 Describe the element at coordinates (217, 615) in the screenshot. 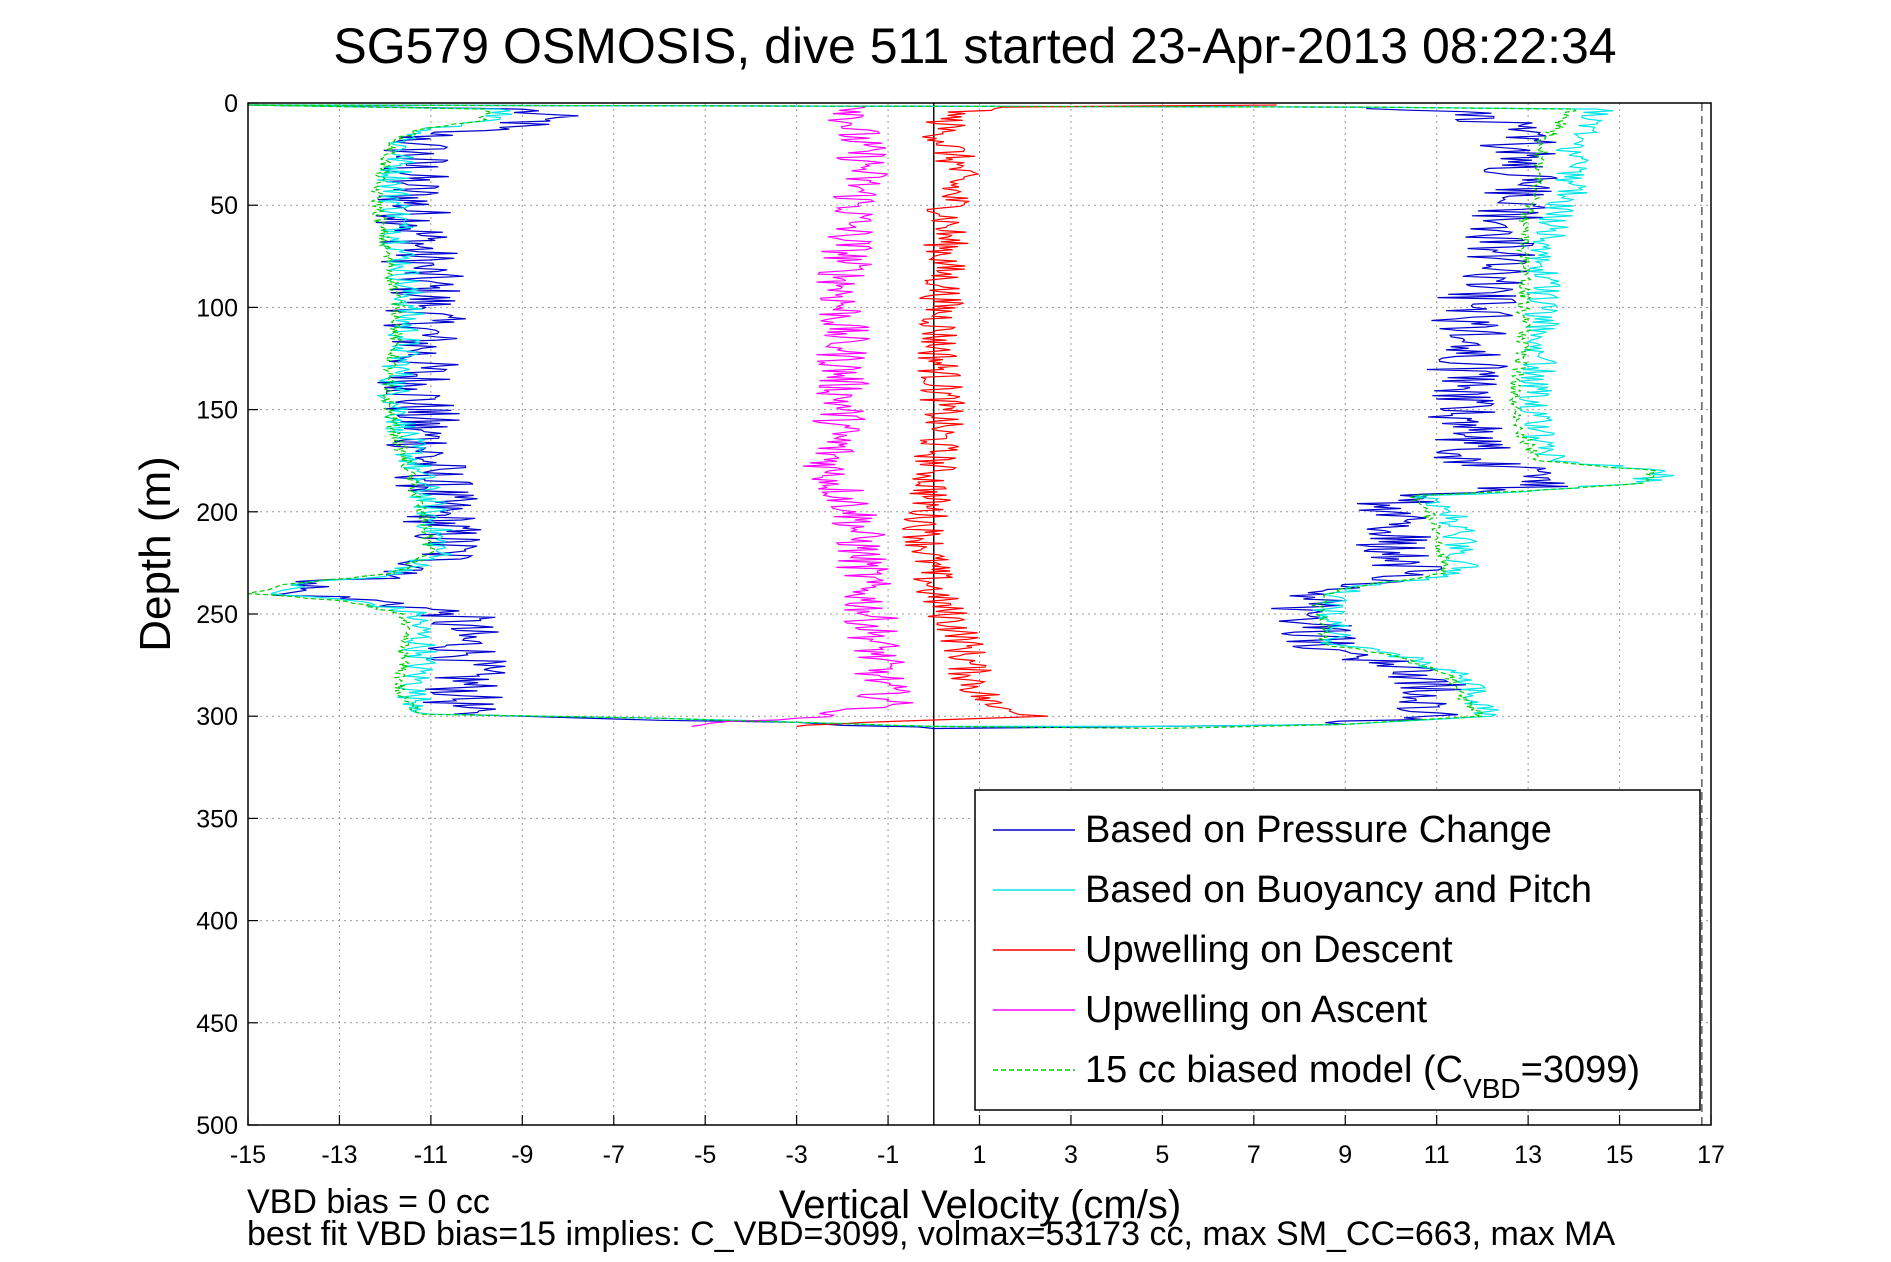

I see `y-tick-label: 250` at that location.